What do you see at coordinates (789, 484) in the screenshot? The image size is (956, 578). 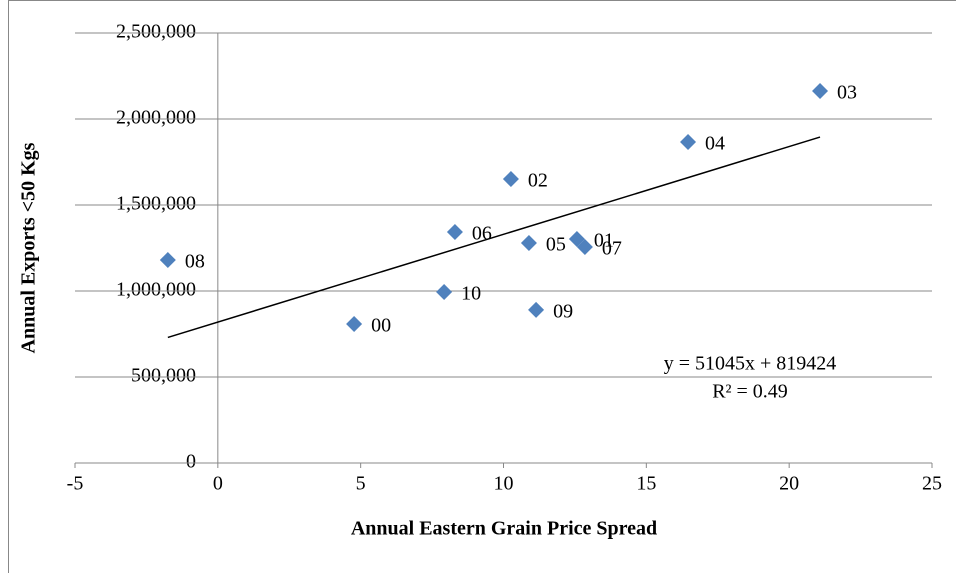 I see `x-tick-label: 20` at bounding box center [789, 484].